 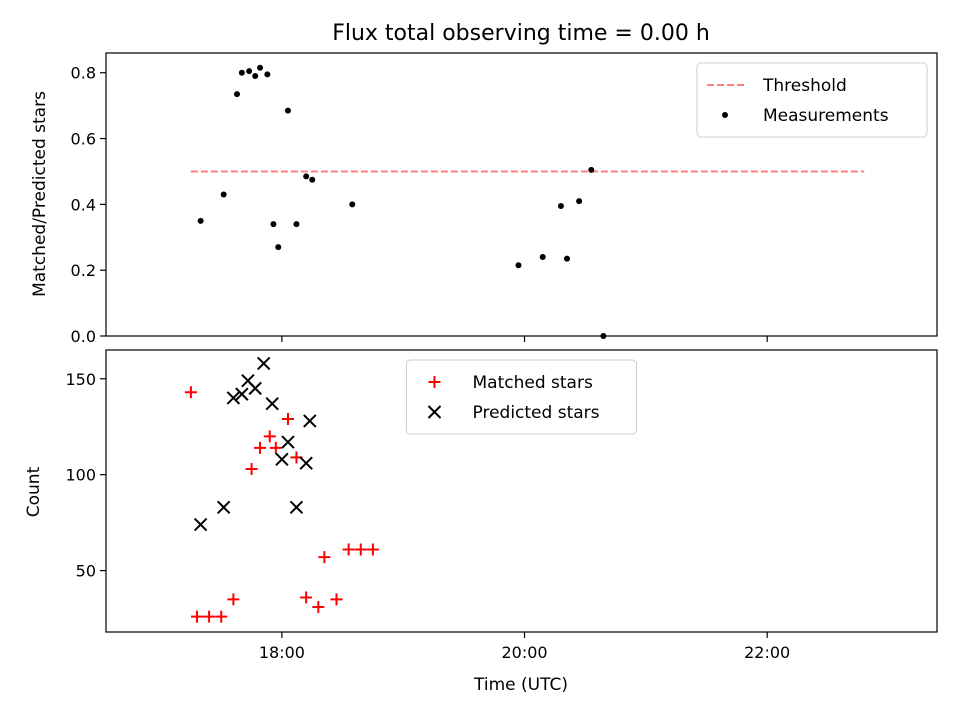 What do you see at coordinates (282, 652) in the screenshot?
I see `x-tick-label: 18:00` at bounding box center [282, 652].